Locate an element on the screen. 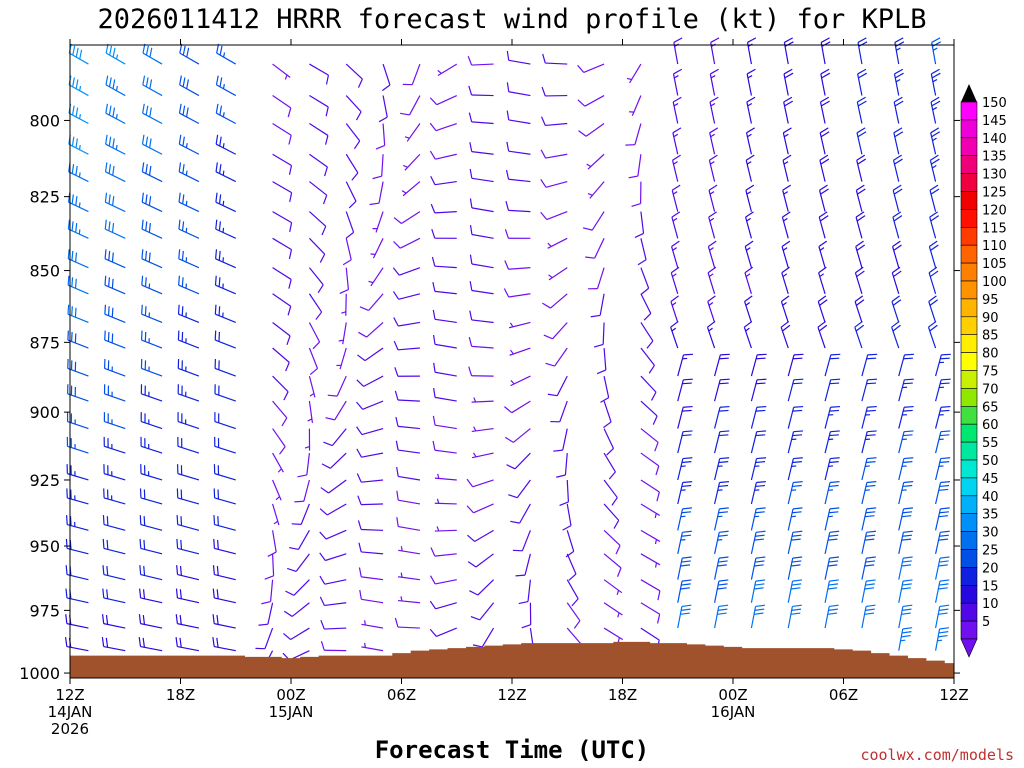 The image size is (1024, 768). colorbar-top-arrow is located at coordinates (969, 93).